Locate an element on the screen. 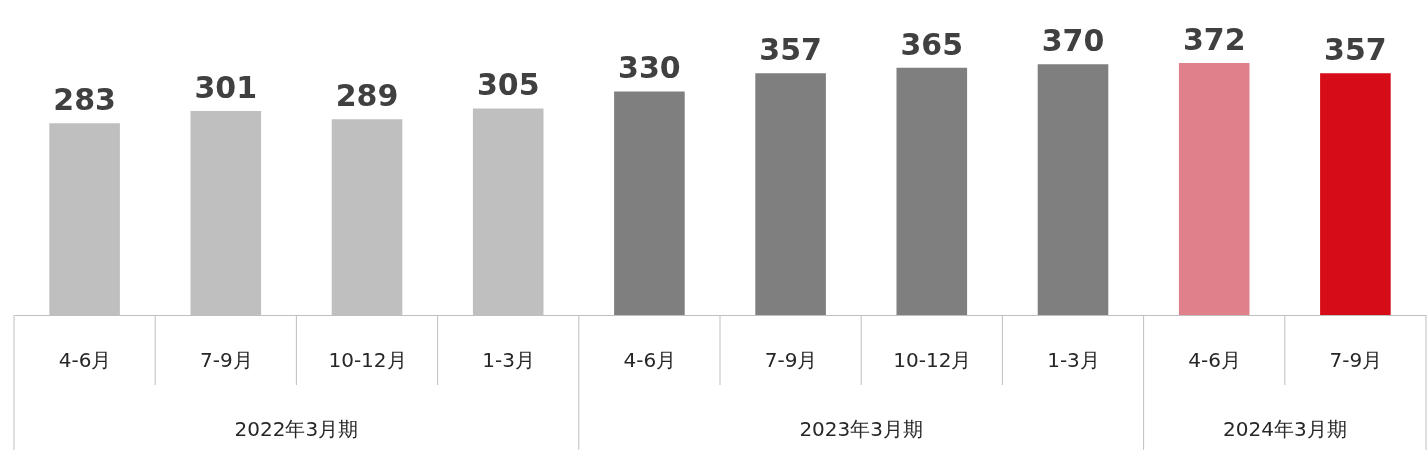  data-label: 305 is located at coordinates (508, 85).